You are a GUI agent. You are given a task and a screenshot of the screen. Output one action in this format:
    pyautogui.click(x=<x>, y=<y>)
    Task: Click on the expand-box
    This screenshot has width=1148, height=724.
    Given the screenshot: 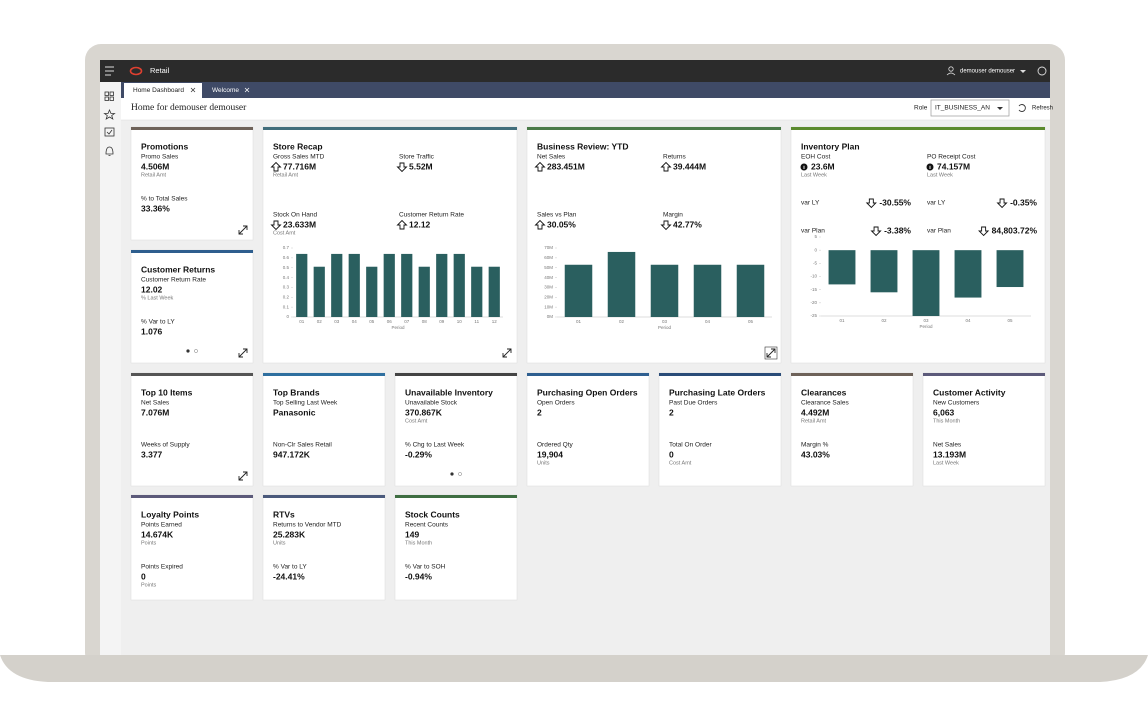 What is the action you would take?
    pyautogui.click(x=771, y=353)
    